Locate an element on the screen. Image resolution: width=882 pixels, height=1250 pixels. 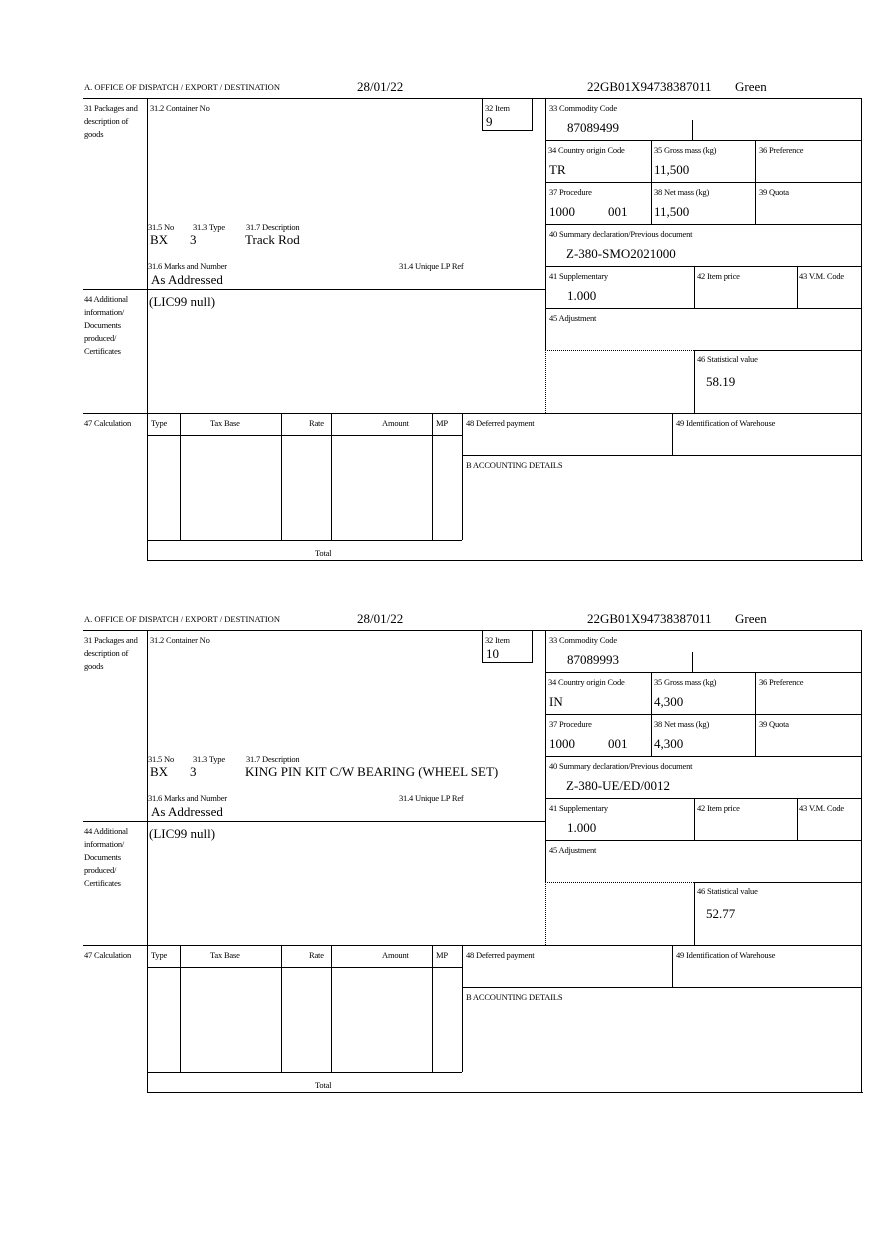
package-count-value: 3 is located at coordinates (193, 771).